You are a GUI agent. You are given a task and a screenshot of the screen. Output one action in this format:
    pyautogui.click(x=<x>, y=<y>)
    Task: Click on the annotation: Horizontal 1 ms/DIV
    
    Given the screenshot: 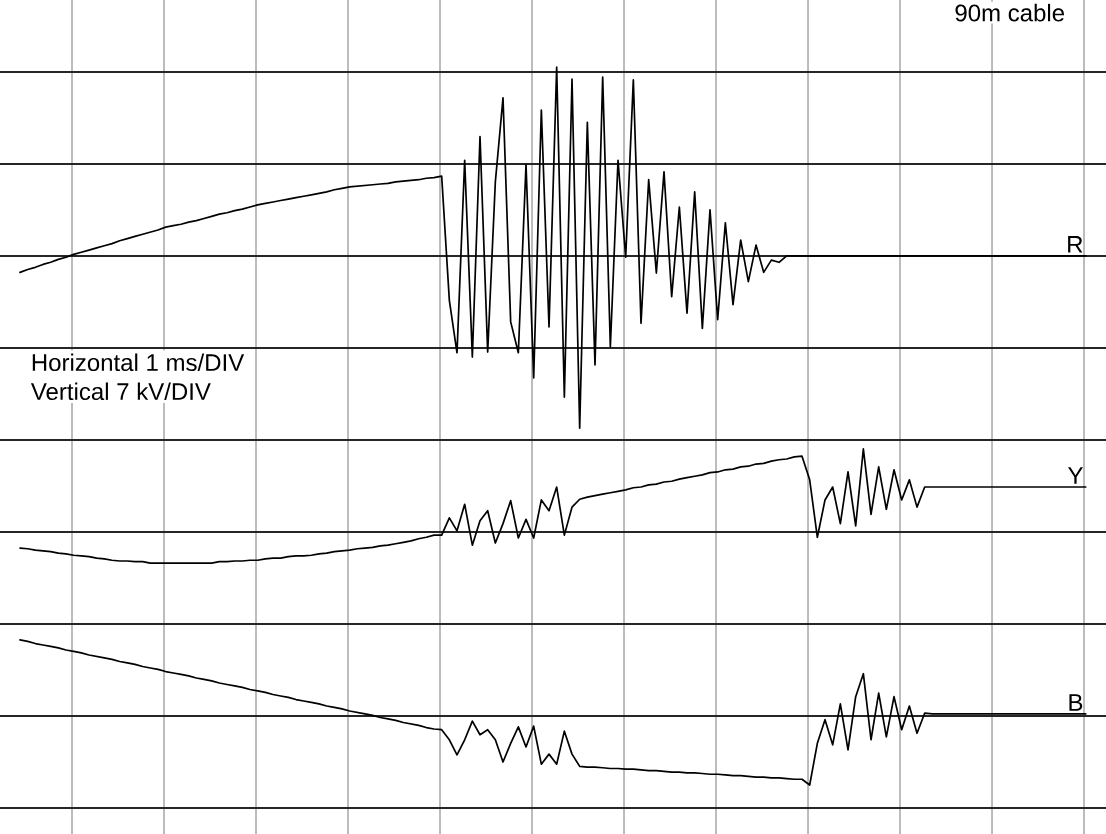 What is the action you would take?
    pyautogui.click(x=138, y=362)
    